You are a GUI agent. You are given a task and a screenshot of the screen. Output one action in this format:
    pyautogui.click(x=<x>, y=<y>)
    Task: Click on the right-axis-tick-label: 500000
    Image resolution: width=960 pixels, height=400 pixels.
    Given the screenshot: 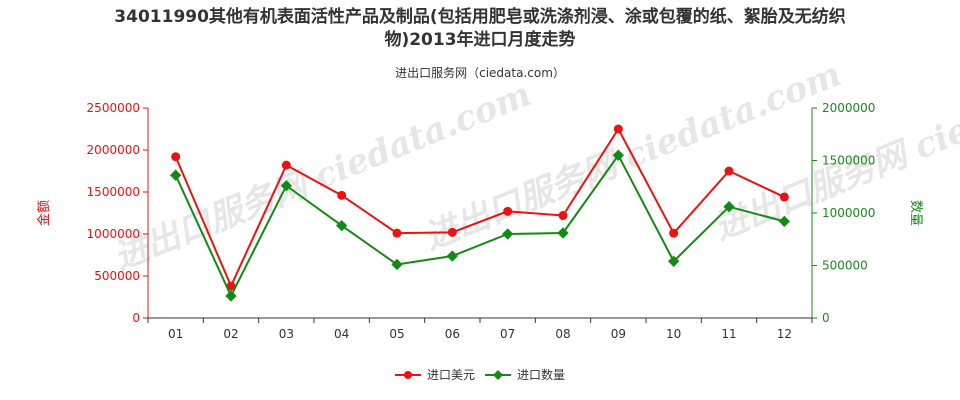 What is the action you would take?
    pyautogui.click(x=845, y=266)
    